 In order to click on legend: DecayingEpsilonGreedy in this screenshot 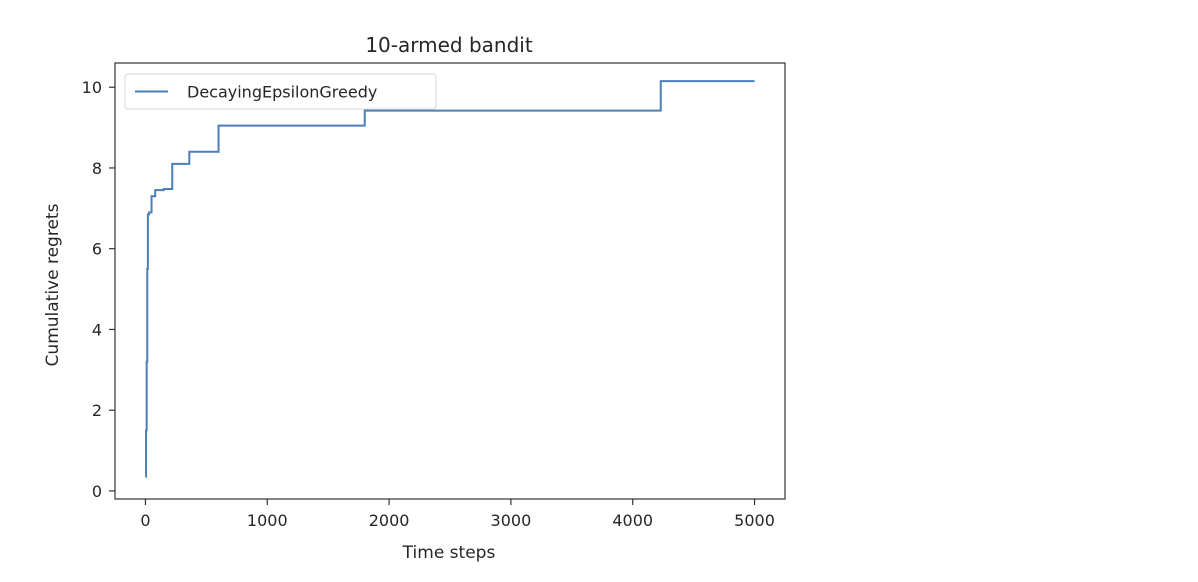, I will do `click(280, 91)`.